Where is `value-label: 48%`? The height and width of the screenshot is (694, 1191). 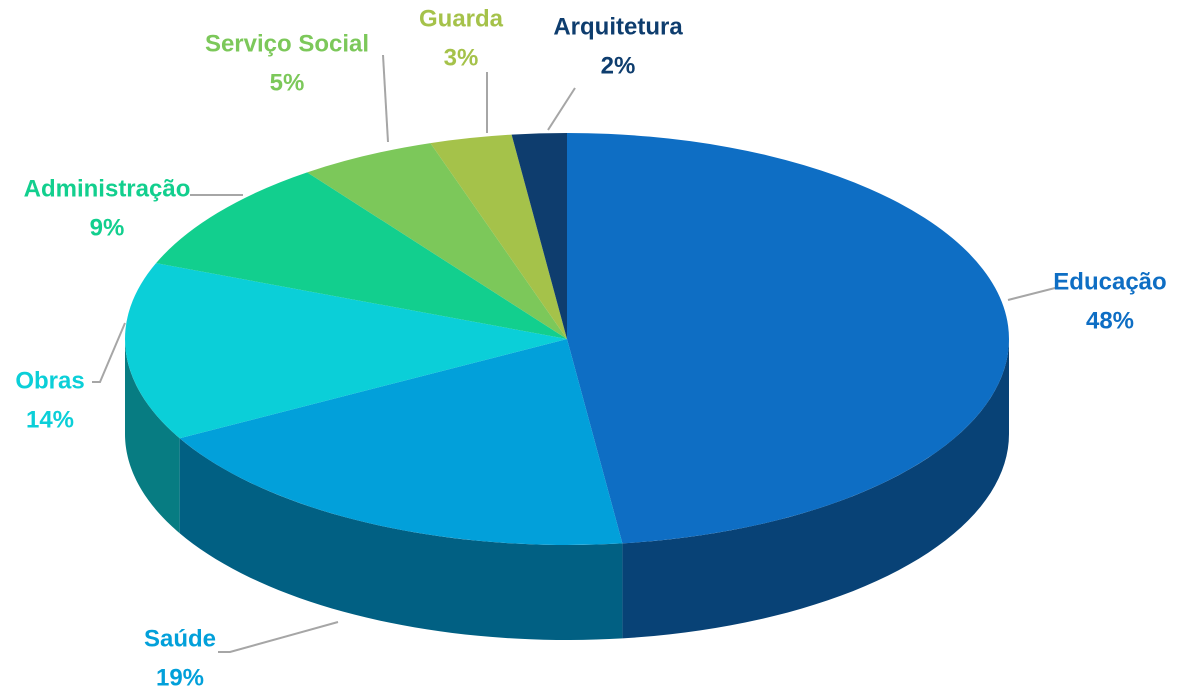
value-label: 48% is located at coordinates (1110, 320).